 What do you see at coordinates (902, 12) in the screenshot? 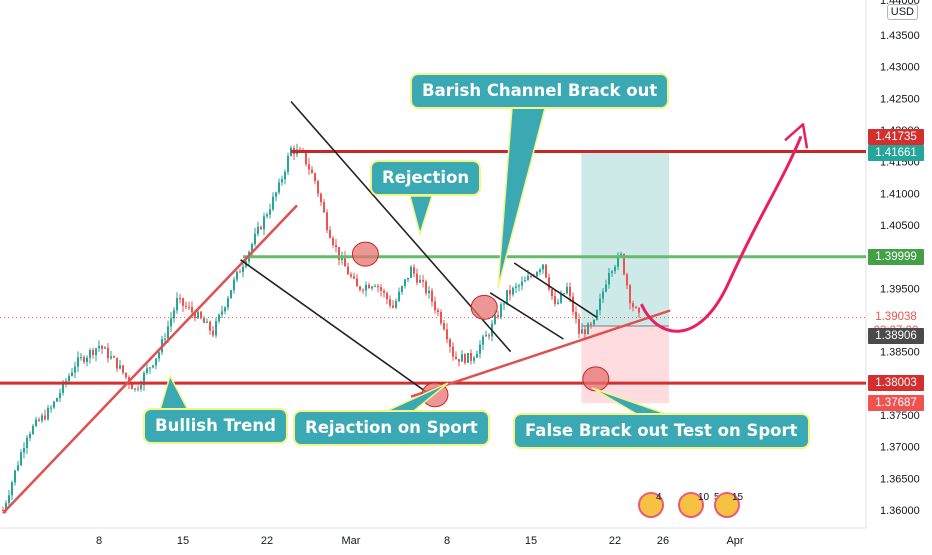
I see `currency-label: USD` at bounding box center [902, 12].